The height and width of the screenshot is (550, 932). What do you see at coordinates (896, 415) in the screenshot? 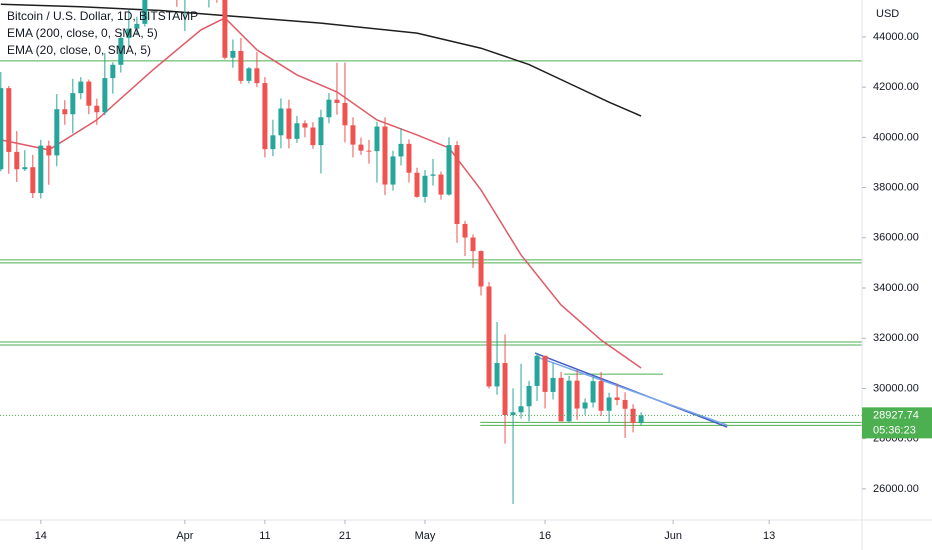
I see `last-price-label: 28927.74` at bounding box center [896, 415].